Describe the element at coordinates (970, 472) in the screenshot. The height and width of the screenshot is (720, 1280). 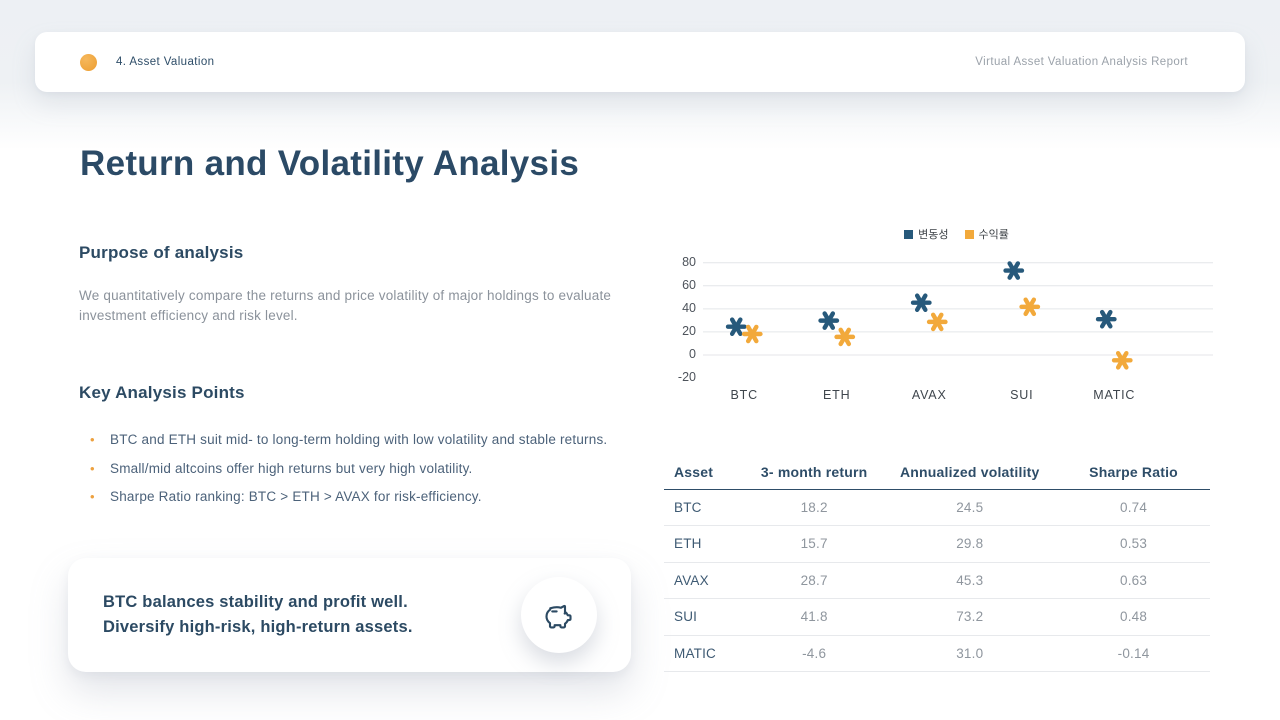
I see `table-col-header: Annualized volatility` at that location.